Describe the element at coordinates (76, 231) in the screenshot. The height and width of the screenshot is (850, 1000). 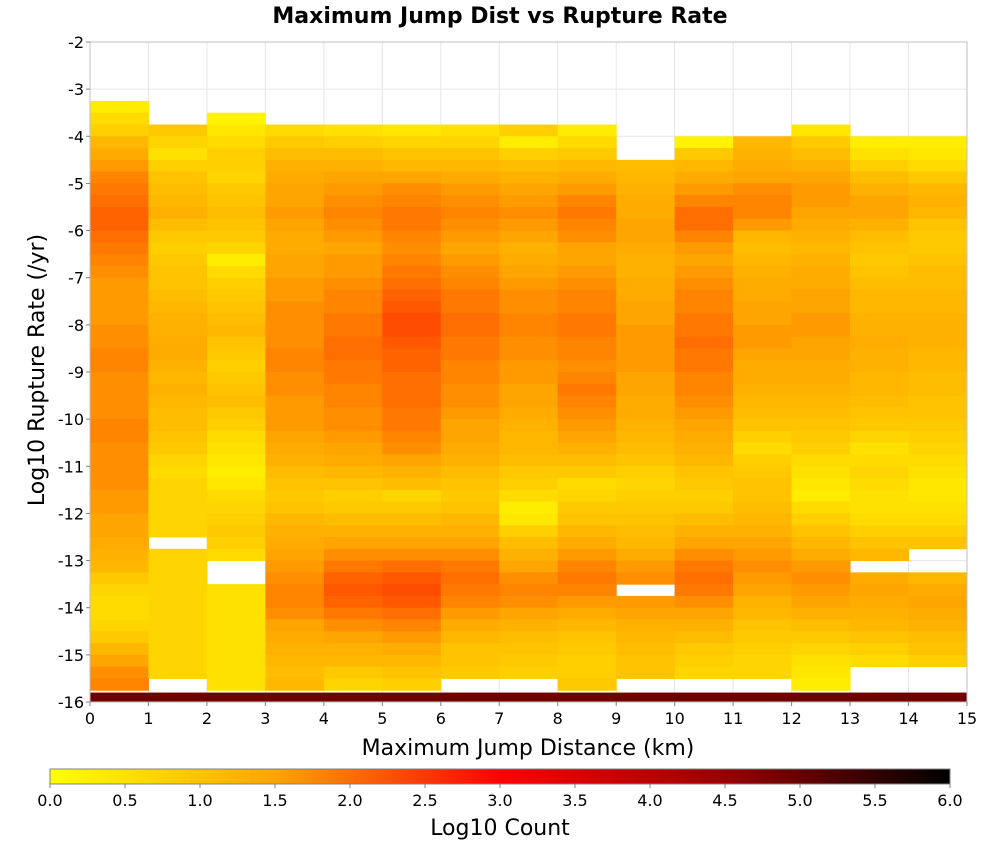
I see `y-tick-label: -6` at that location.